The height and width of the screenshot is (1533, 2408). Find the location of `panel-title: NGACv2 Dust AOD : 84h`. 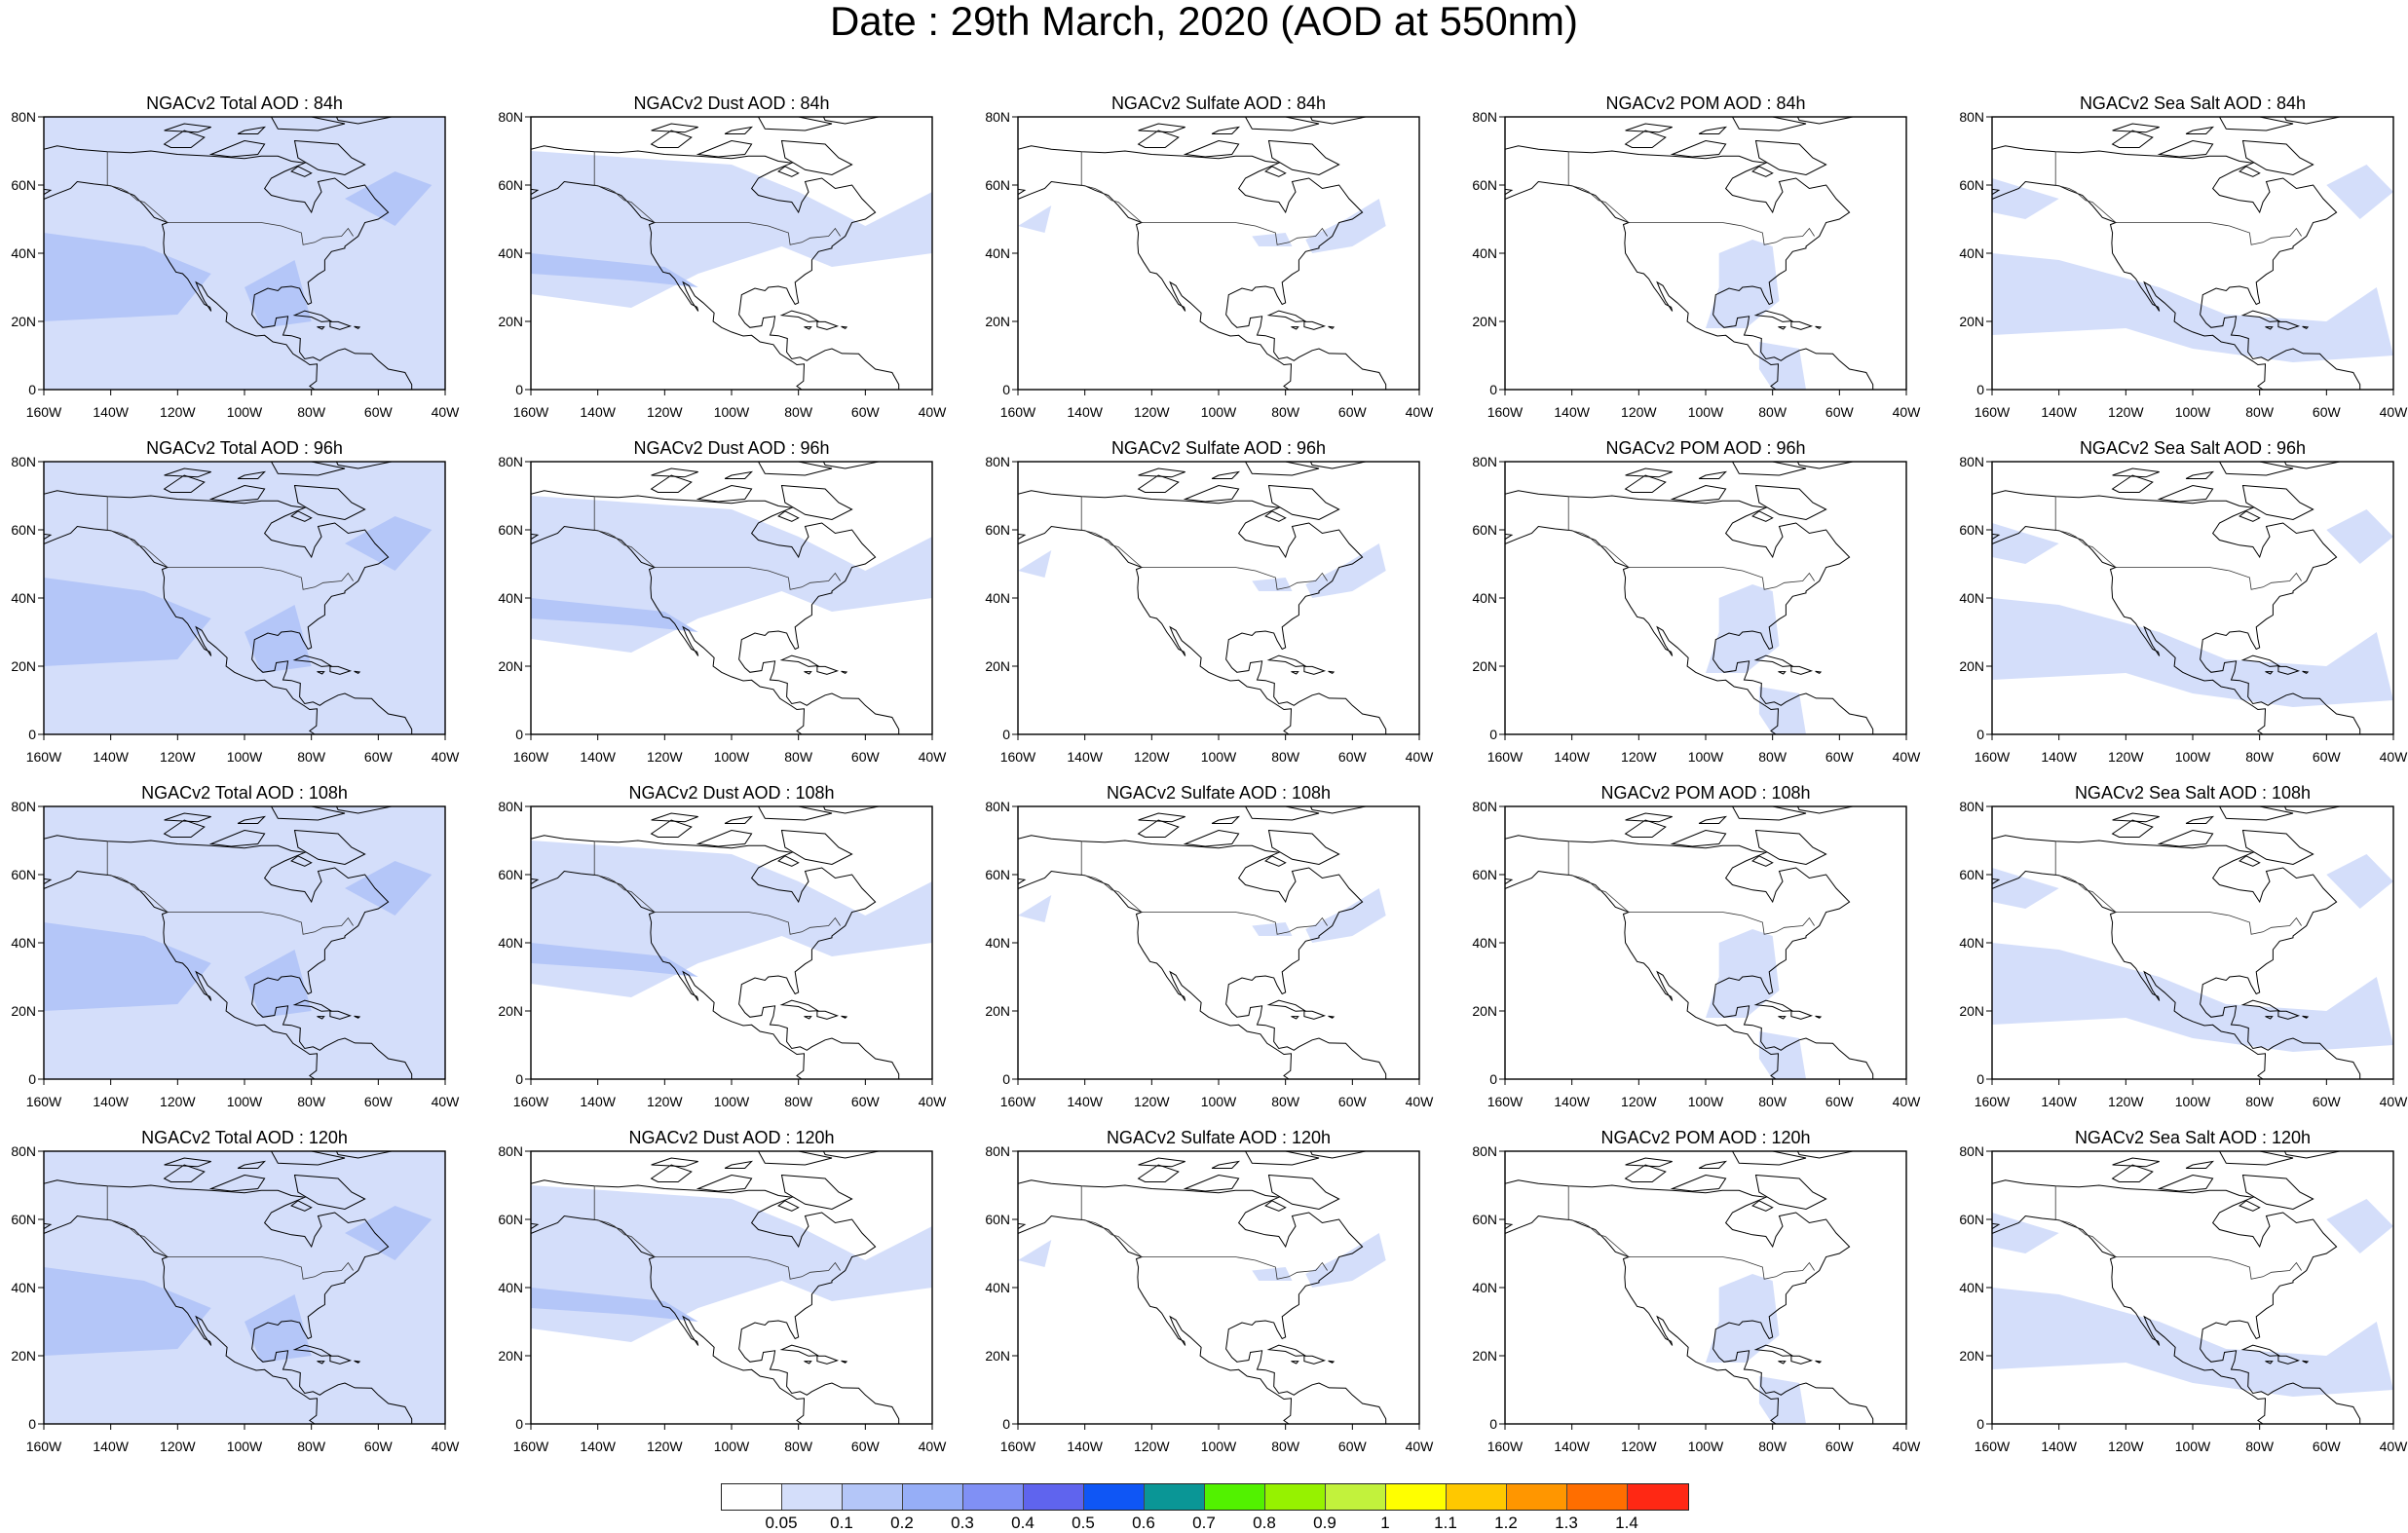

panel-title: NGACv2 Dust AOD : 84h is located at coordinates (731, 103).